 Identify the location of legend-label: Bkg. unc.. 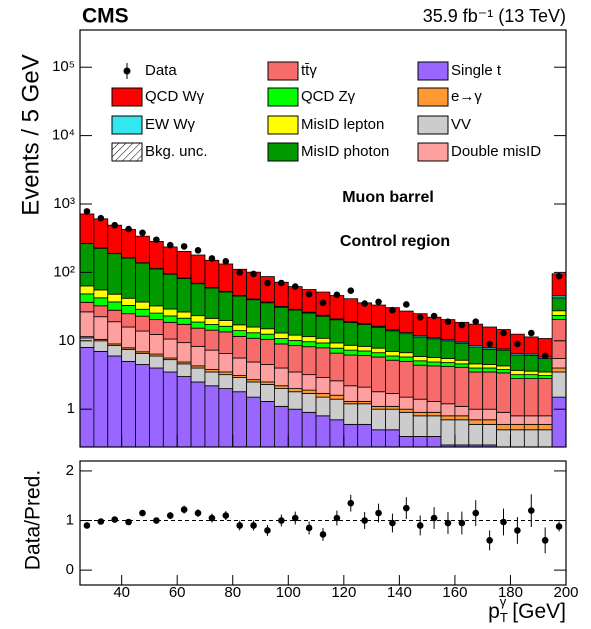
(176, 151).